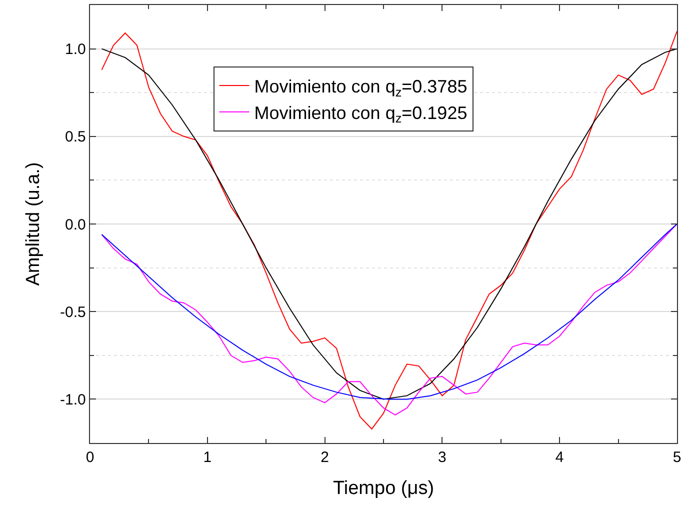 This screenshot has height=519, width=689. Describe the element at coordinates (75, 49) in the screenshot. I see `y-tick-label: 1.0` at that location.